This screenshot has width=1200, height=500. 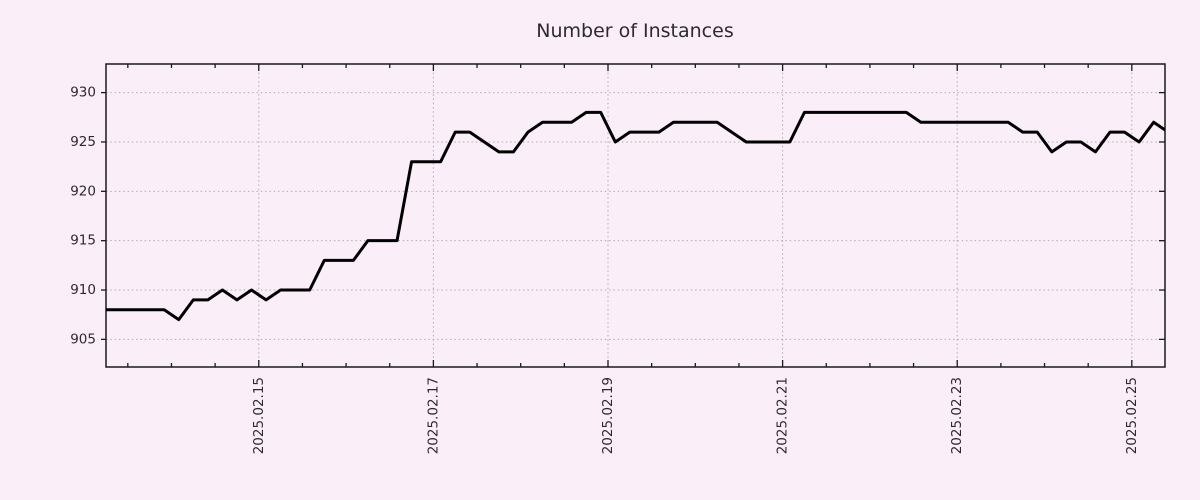 What do you see at coordinates (608, 415) in the screenshot?
I see `x-tick-label: 2025.02.19` at bounding box center [608, 415].